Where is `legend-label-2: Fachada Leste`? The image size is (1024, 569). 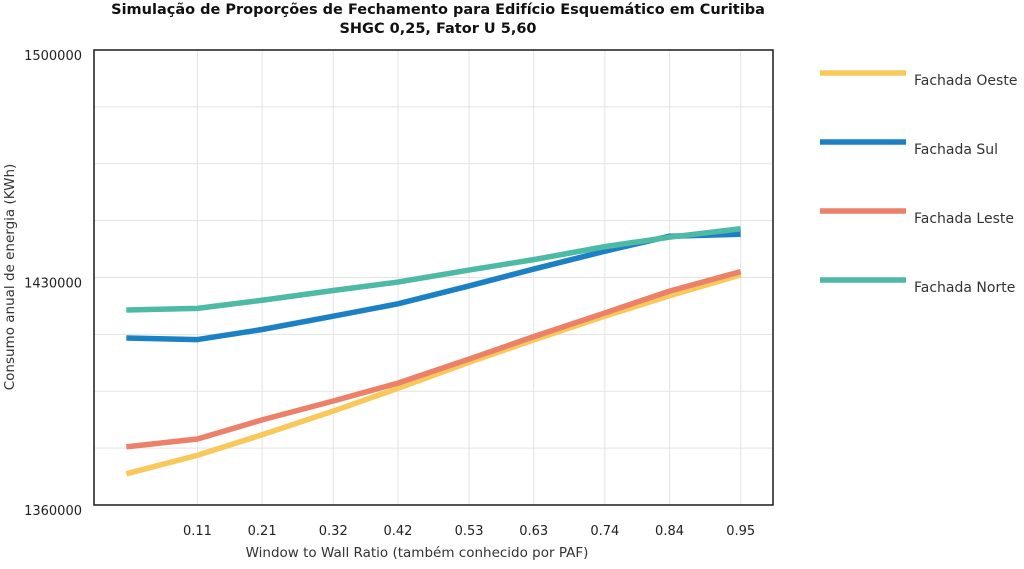
legend-label-2: Fachada Leste is located at coordinates (964, 219).